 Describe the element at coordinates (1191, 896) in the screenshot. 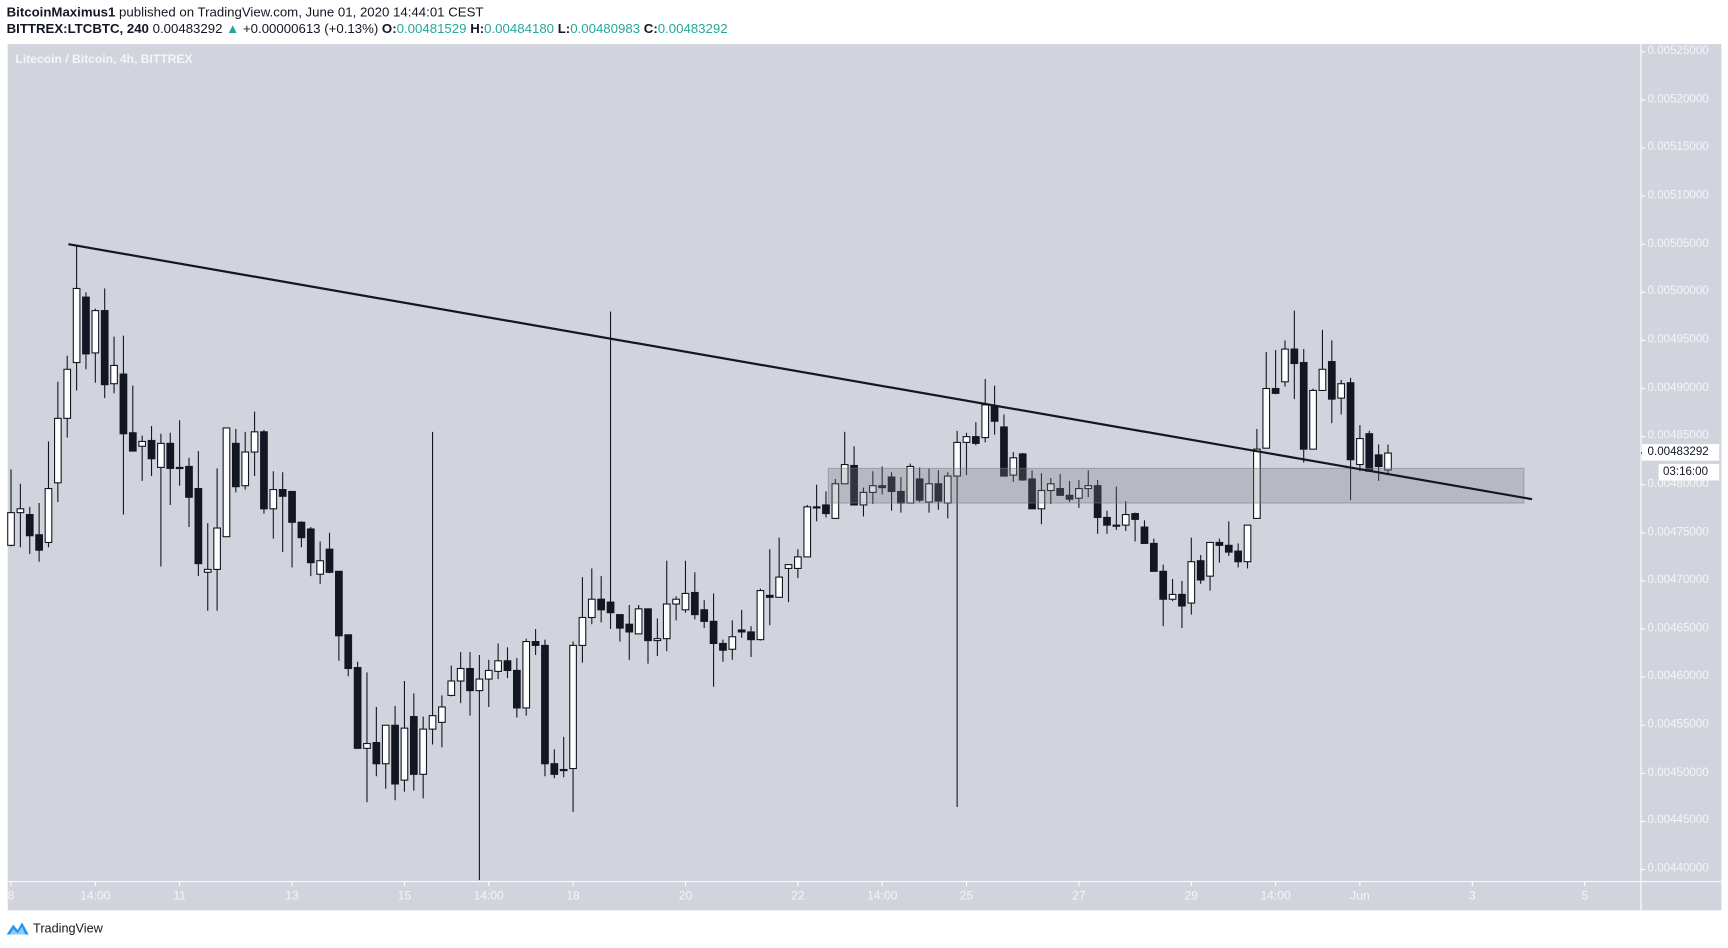

I see `time-tick-label: 29` at that location.